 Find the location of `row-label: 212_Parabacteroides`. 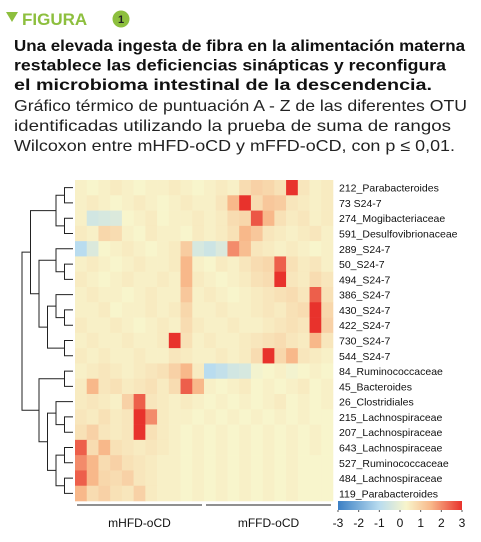

row-label: 212_Parabacteroides is located at coordinates (389, 189).